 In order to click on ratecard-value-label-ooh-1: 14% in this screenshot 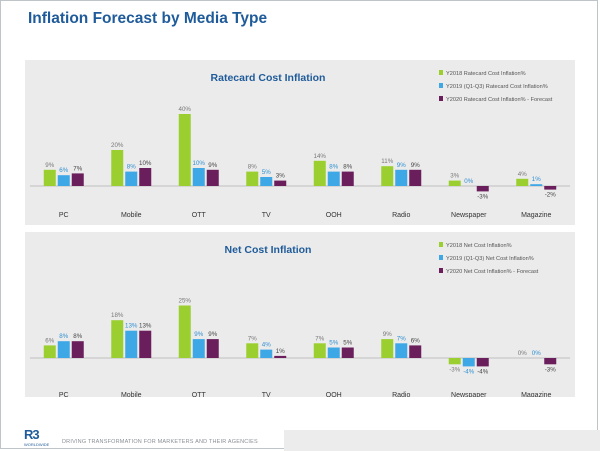, I will do `click(320, 156)`.